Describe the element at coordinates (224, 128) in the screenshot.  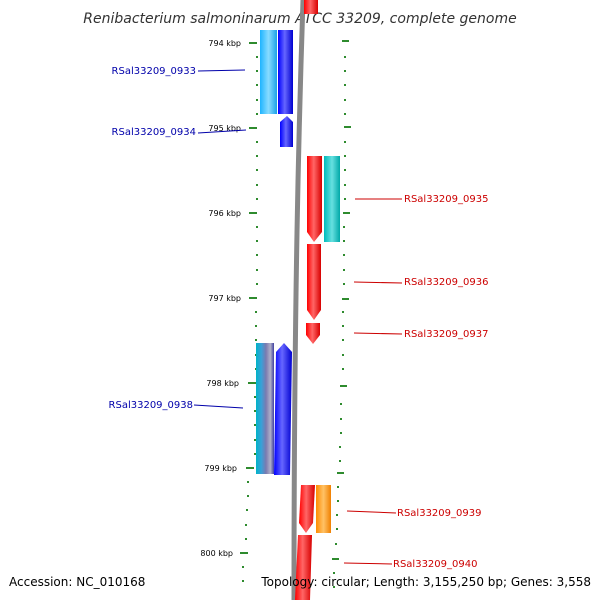
I see `tick-label: 795 kbp` at that location.